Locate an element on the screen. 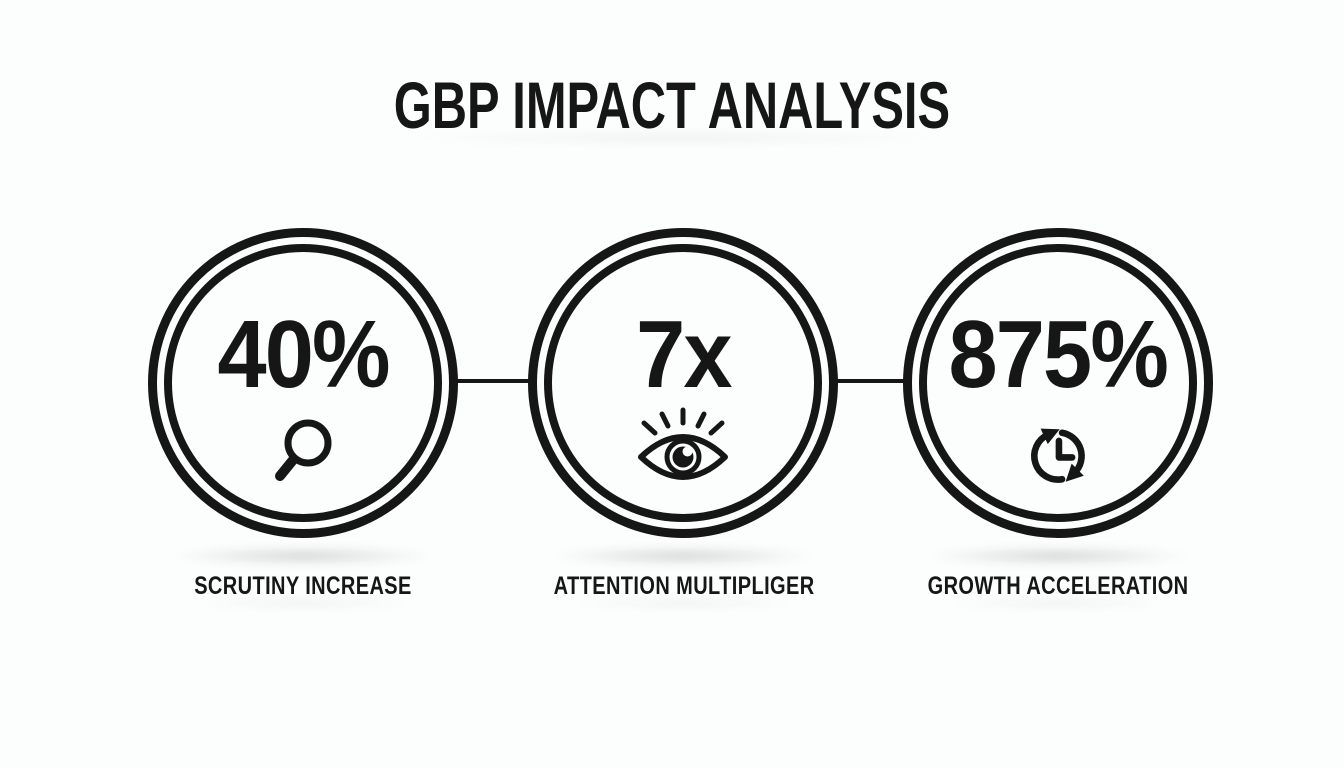 Image resolution: width=1344 pixels, height=768 pixels. stat-circle-scrutiny: 40% is located at coordinates (303, 383).